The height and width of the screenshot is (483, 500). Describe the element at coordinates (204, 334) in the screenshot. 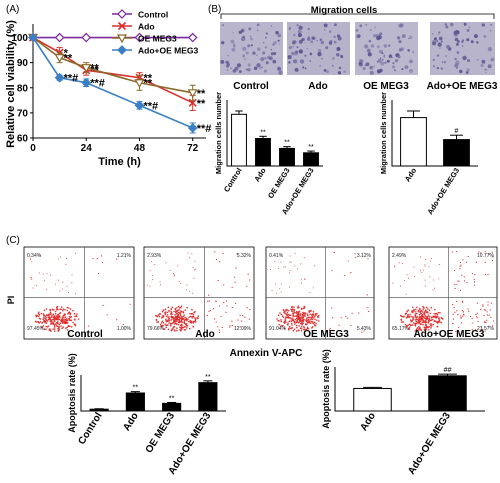

I see `flow-plot-title: Ado` at that location.